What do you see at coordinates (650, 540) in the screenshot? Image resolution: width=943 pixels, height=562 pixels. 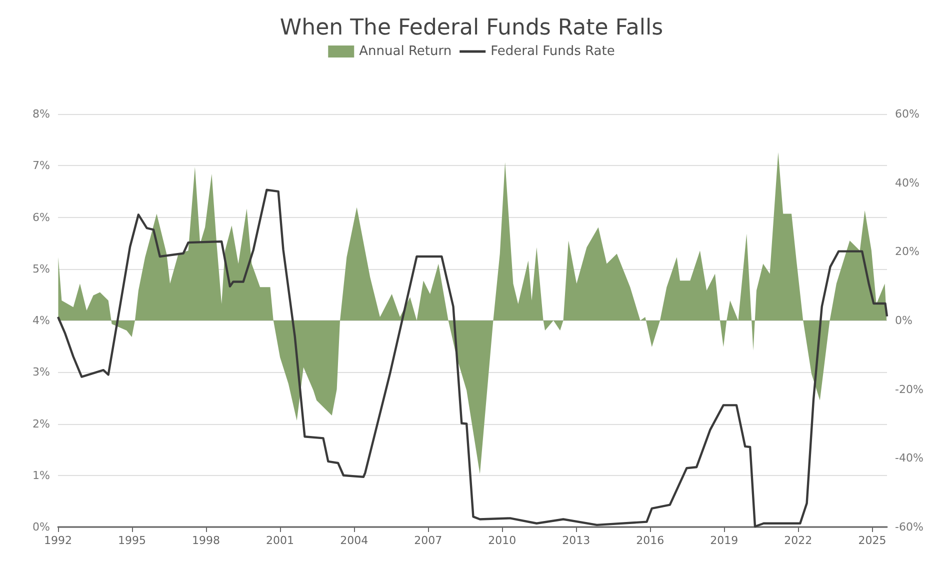 I see `x-tick-label: 2016` at bounding box center [650, 540].